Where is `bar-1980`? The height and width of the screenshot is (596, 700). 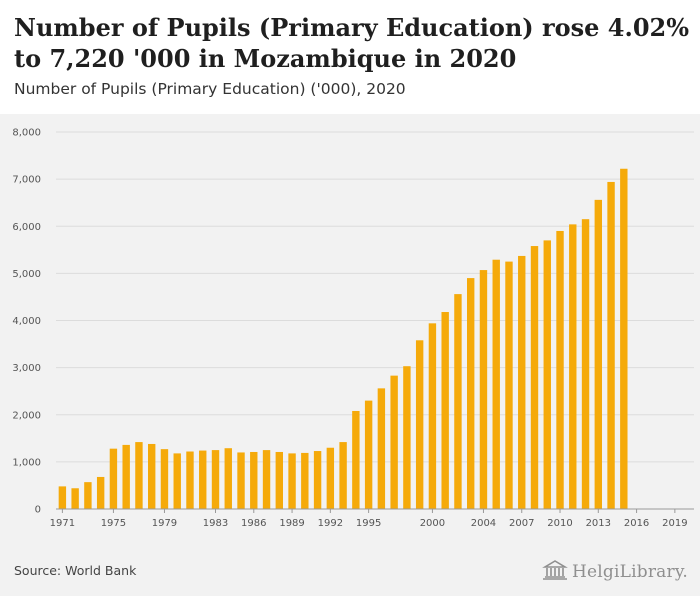 bar-1980 is located at coordinates (177, 481).